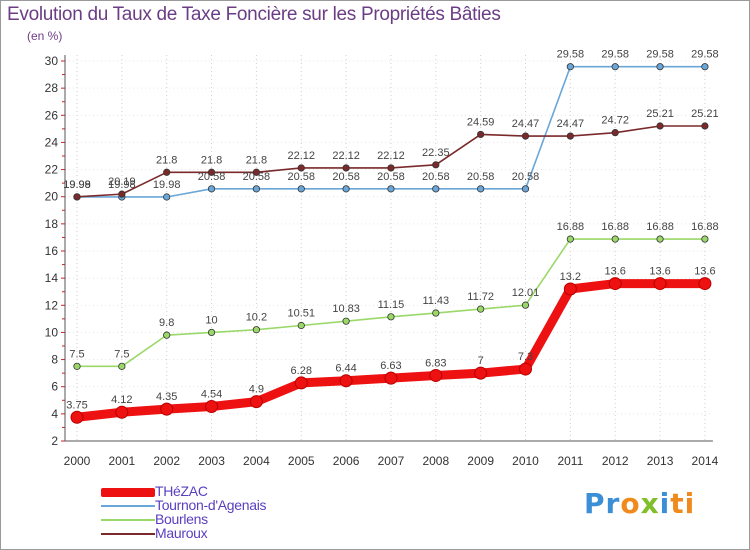 This screenshot has width=750, height=550. Describe the element at coordinates (231, 519) in the screenshot. I see `legend-item-bourlens: Bourlens` at that location.